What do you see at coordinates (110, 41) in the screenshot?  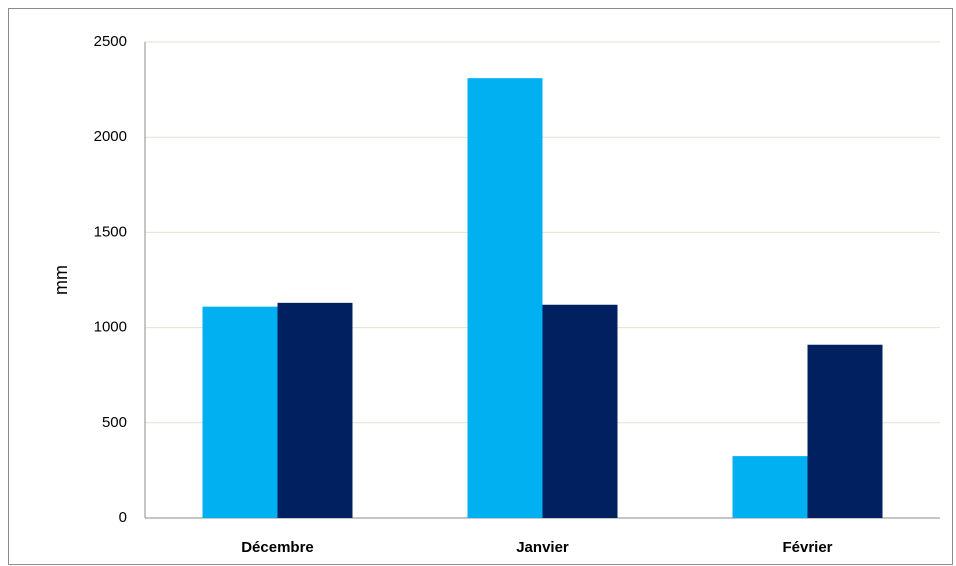 I see `y-tick-label: 2500` at bounding box center [110, 41].